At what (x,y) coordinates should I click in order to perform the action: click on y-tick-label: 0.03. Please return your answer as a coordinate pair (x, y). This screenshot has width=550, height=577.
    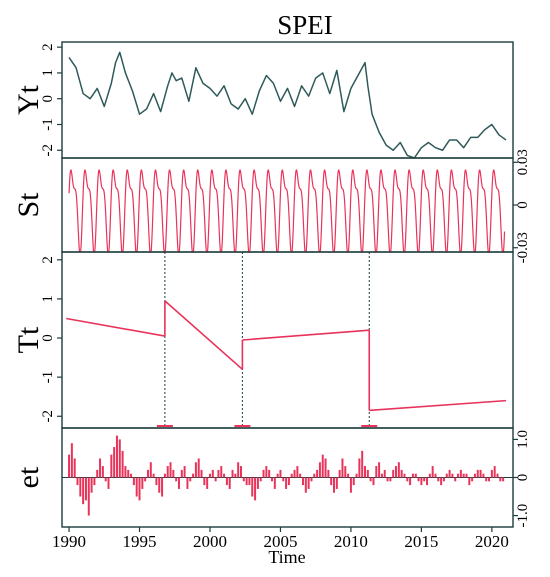
    Looking at the image, I should click on (523, 162).